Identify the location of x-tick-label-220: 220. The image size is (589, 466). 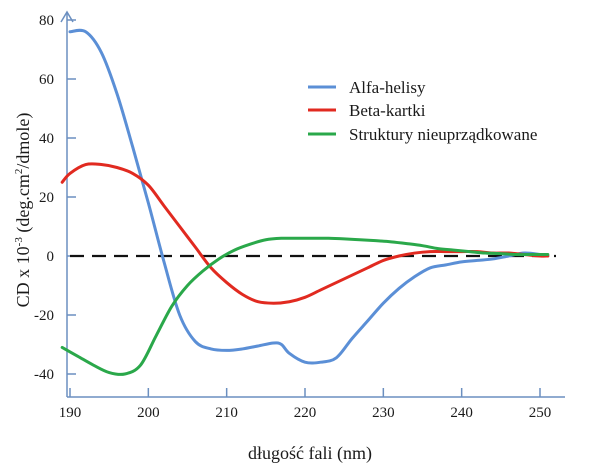
(305, 413).